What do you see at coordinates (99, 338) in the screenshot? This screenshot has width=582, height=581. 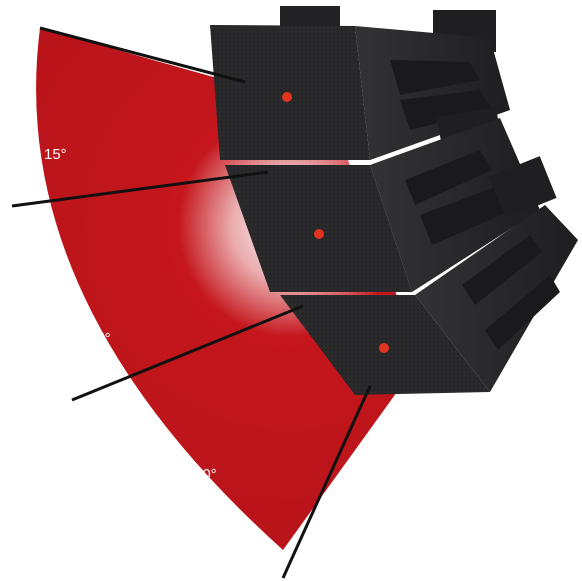 I see `angle-label-2: 15°` at bounding box center [99, 338].